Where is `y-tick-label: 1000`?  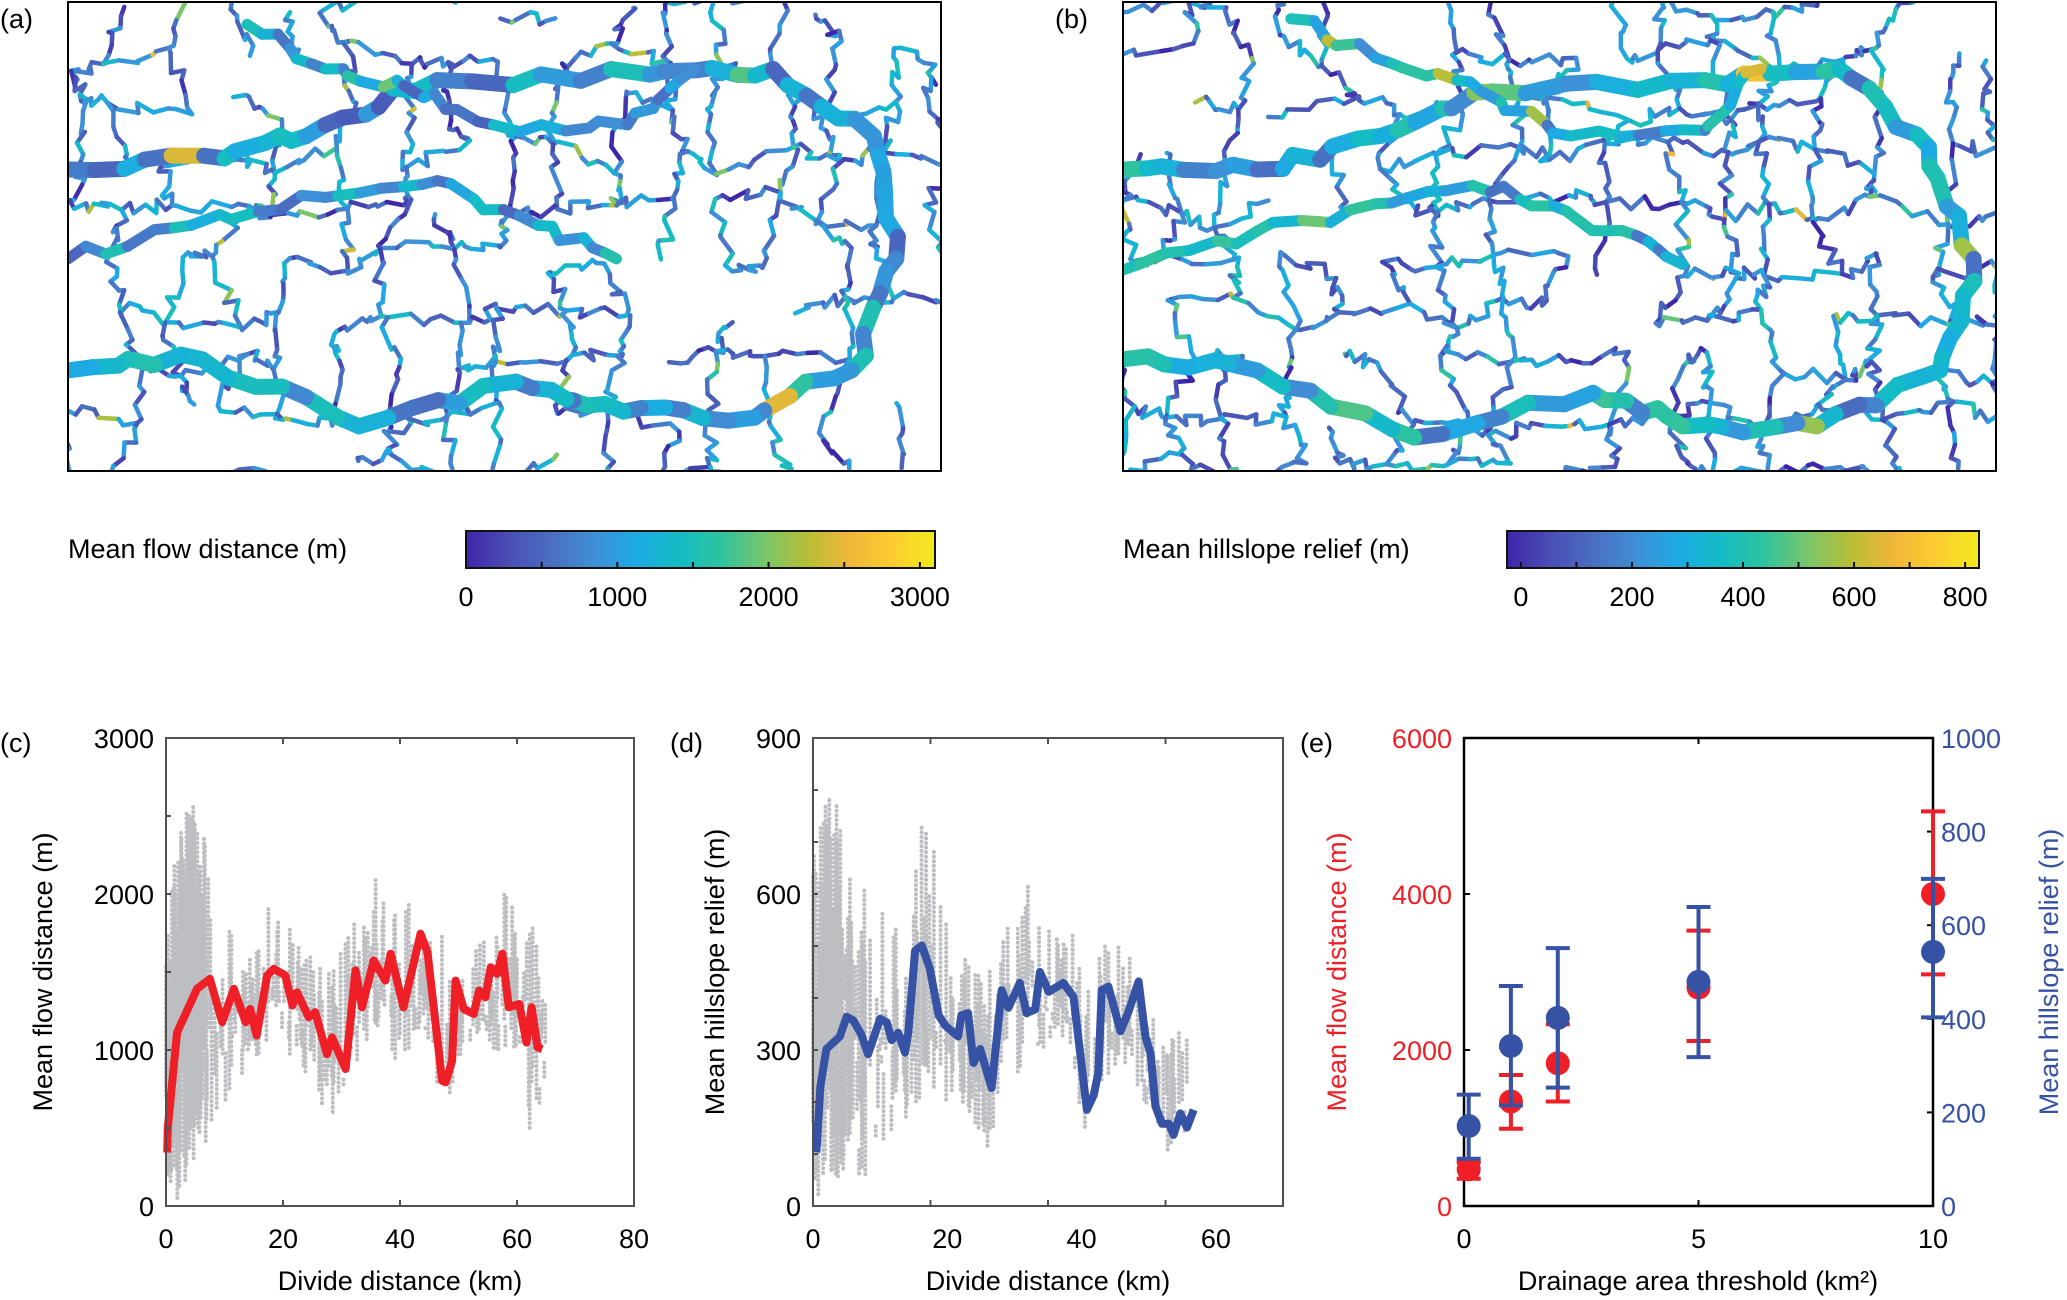
y-tick-label: 1000 is located at coordinates (124, 1051).